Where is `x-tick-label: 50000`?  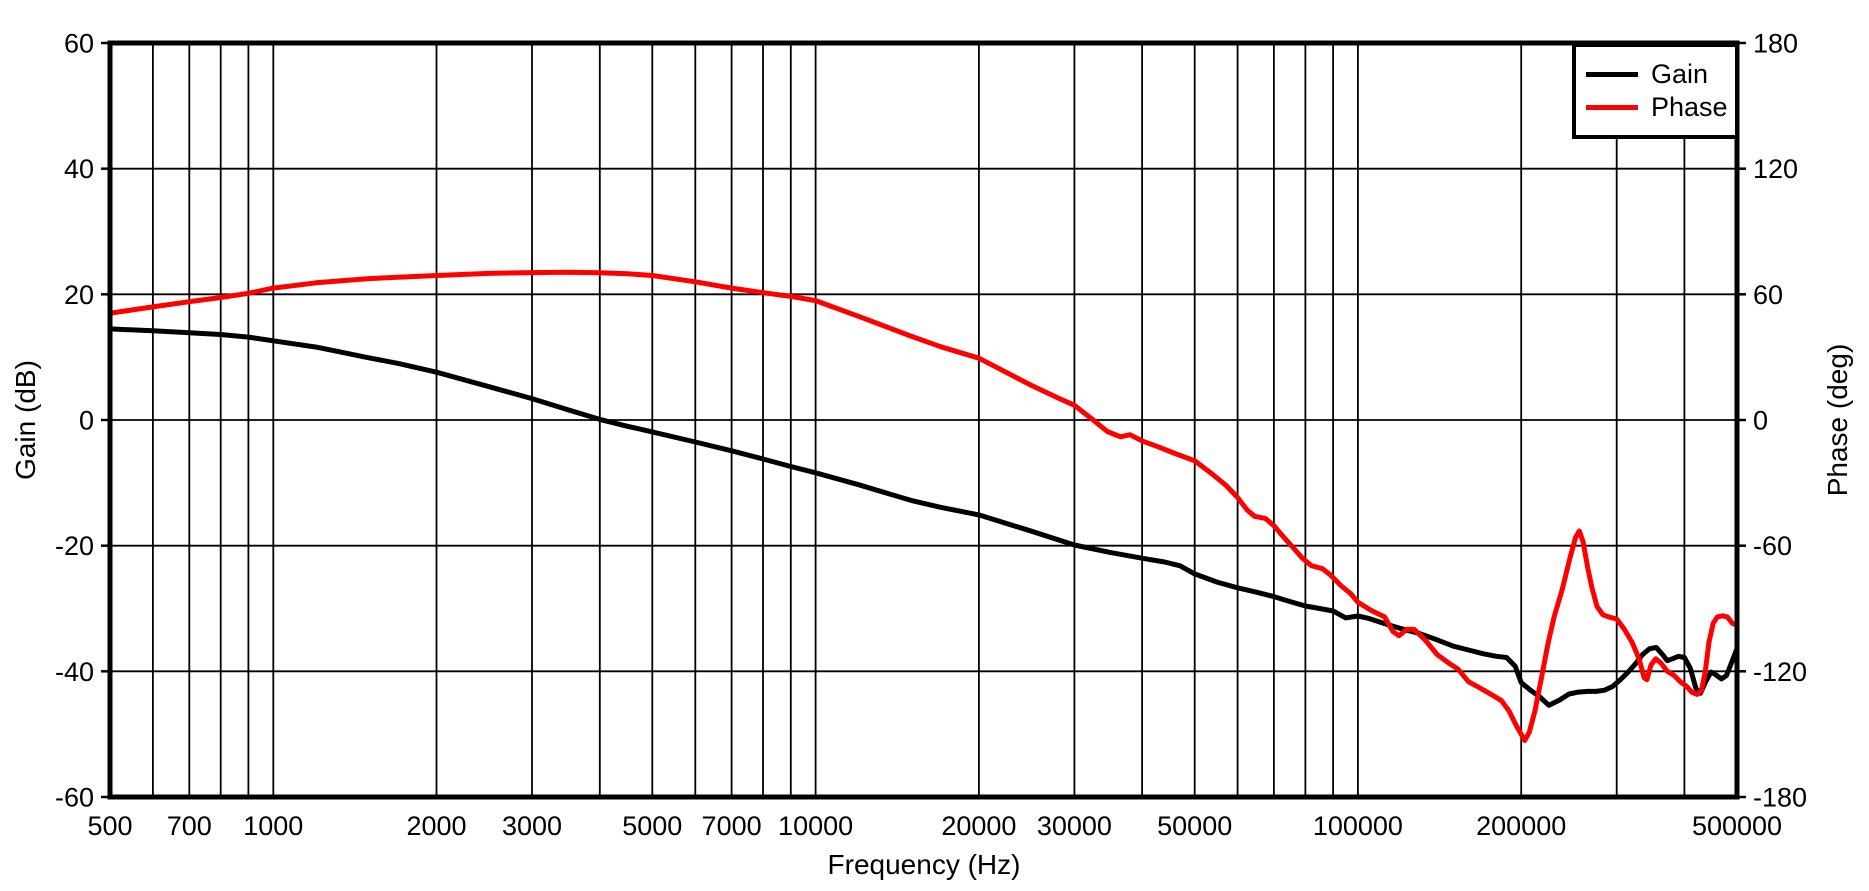 x-tick-label: 50000 is located at coordinates (1194, 826).